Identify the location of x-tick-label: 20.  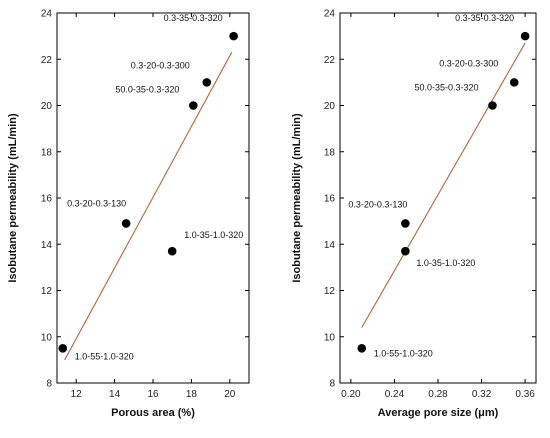
(230, 394).